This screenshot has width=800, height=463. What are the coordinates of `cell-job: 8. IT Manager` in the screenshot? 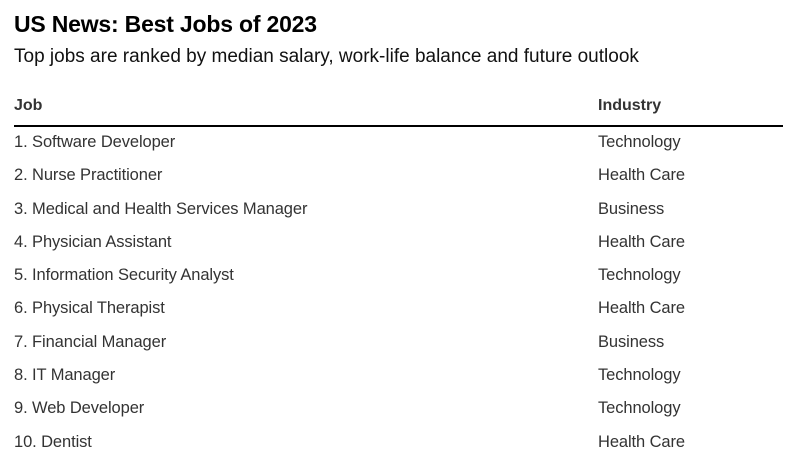 It's located at (65, 375).